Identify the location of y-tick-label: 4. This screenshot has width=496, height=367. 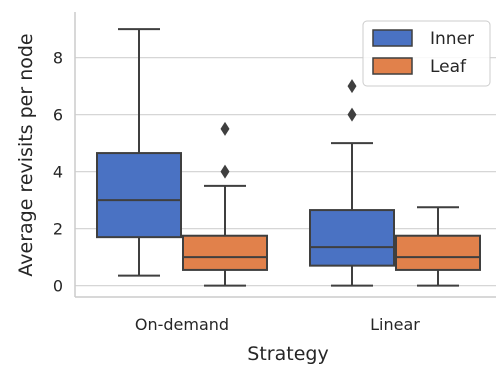
(58, 172).